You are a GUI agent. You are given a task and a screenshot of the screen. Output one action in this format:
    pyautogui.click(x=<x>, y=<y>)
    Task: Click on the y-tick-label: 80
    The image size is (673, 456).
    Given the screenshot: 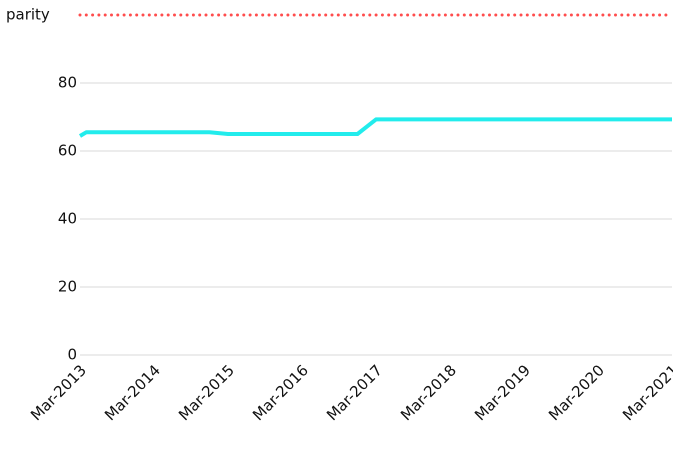 What is the action you would take?
    pyautogui.click(x=67, y=83)
    